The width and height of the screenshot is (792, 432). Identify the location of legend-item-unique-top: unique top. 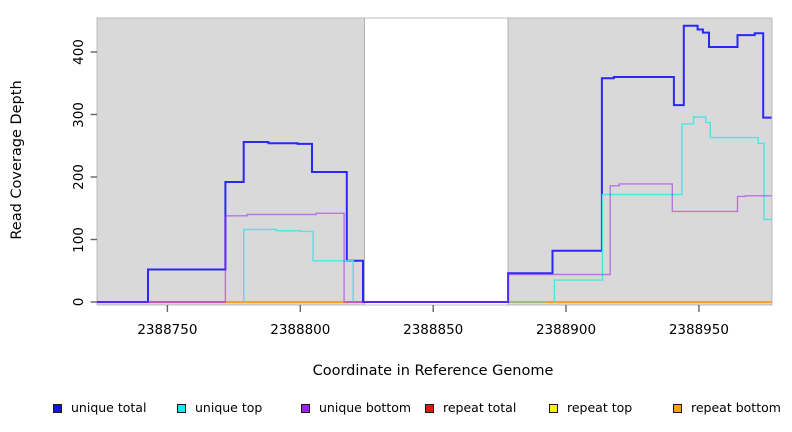
(219, 408).